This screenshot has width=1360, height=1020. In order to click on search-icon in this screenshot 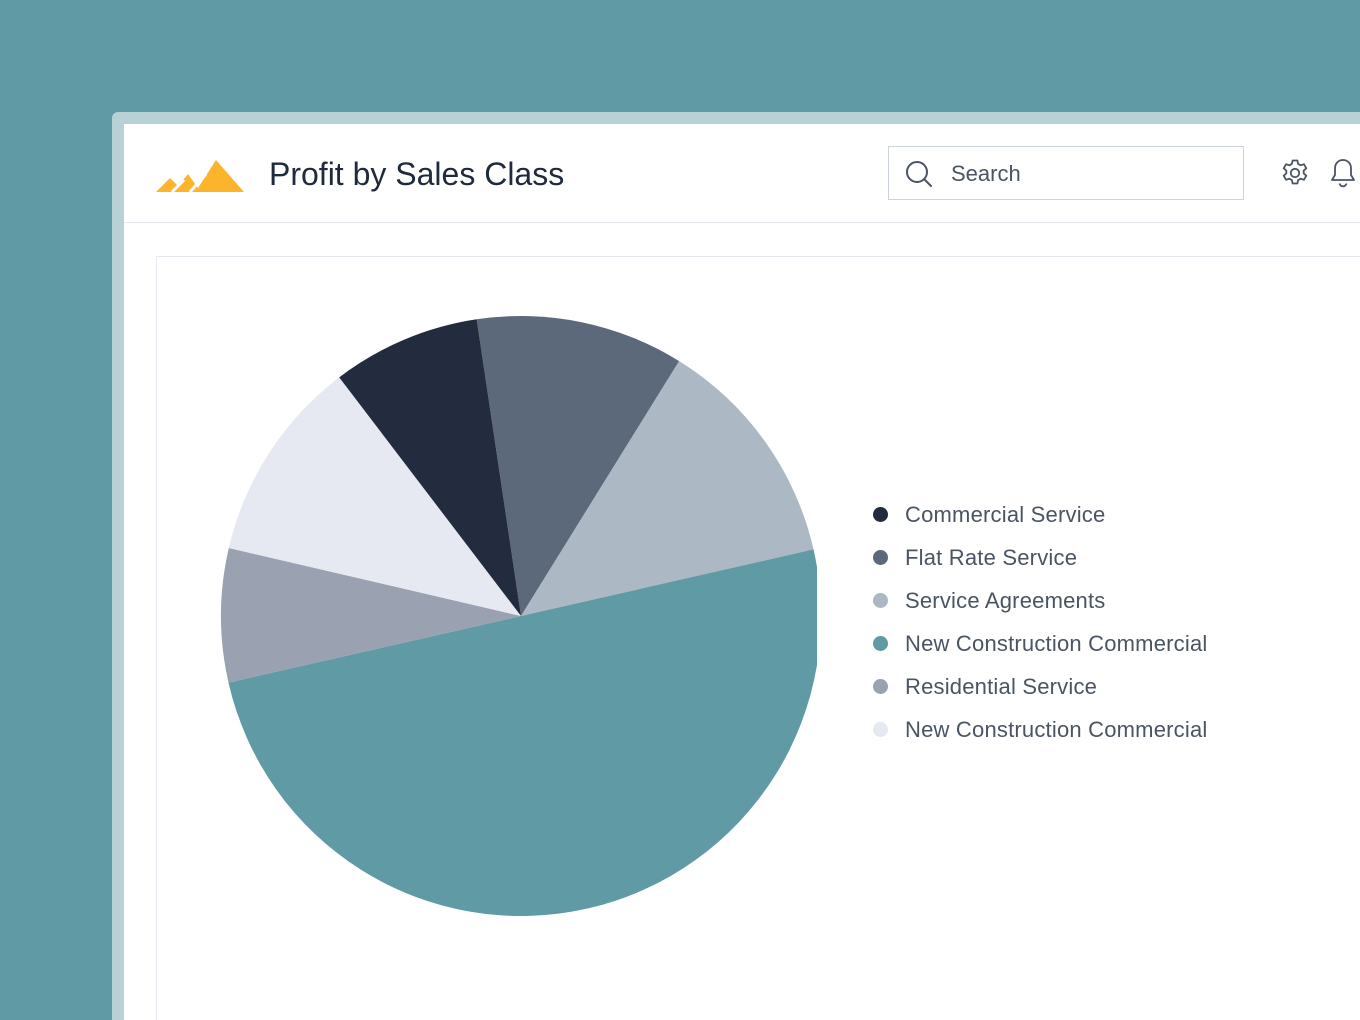, I will do `click(919, 174)`.